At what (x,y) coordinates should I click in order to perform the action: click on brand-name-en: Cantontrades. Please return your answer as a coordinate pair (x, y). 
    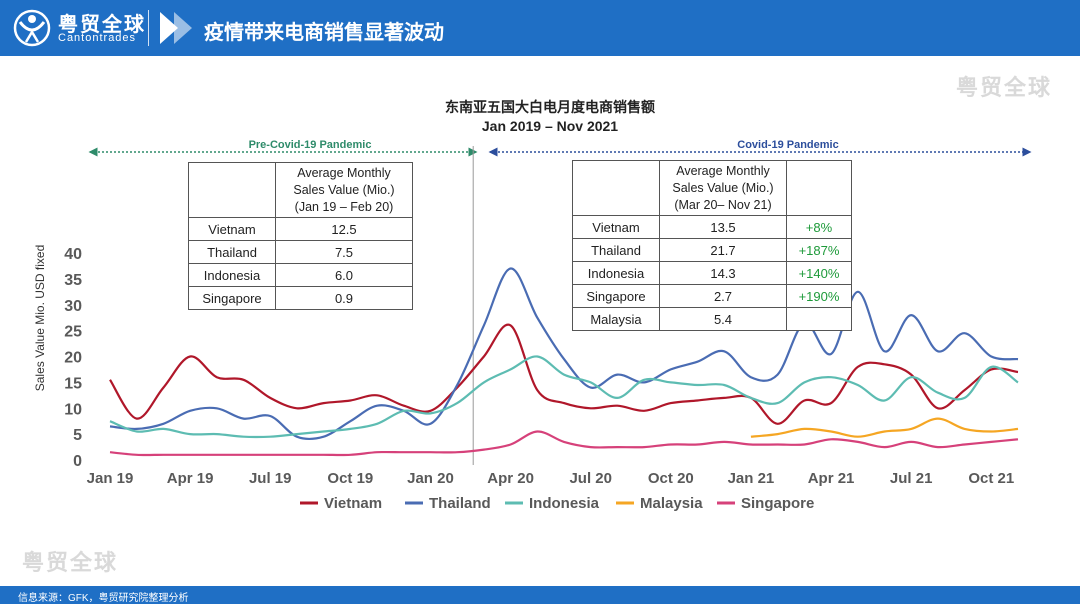
    Looking at the image, I should click on (97, 38).